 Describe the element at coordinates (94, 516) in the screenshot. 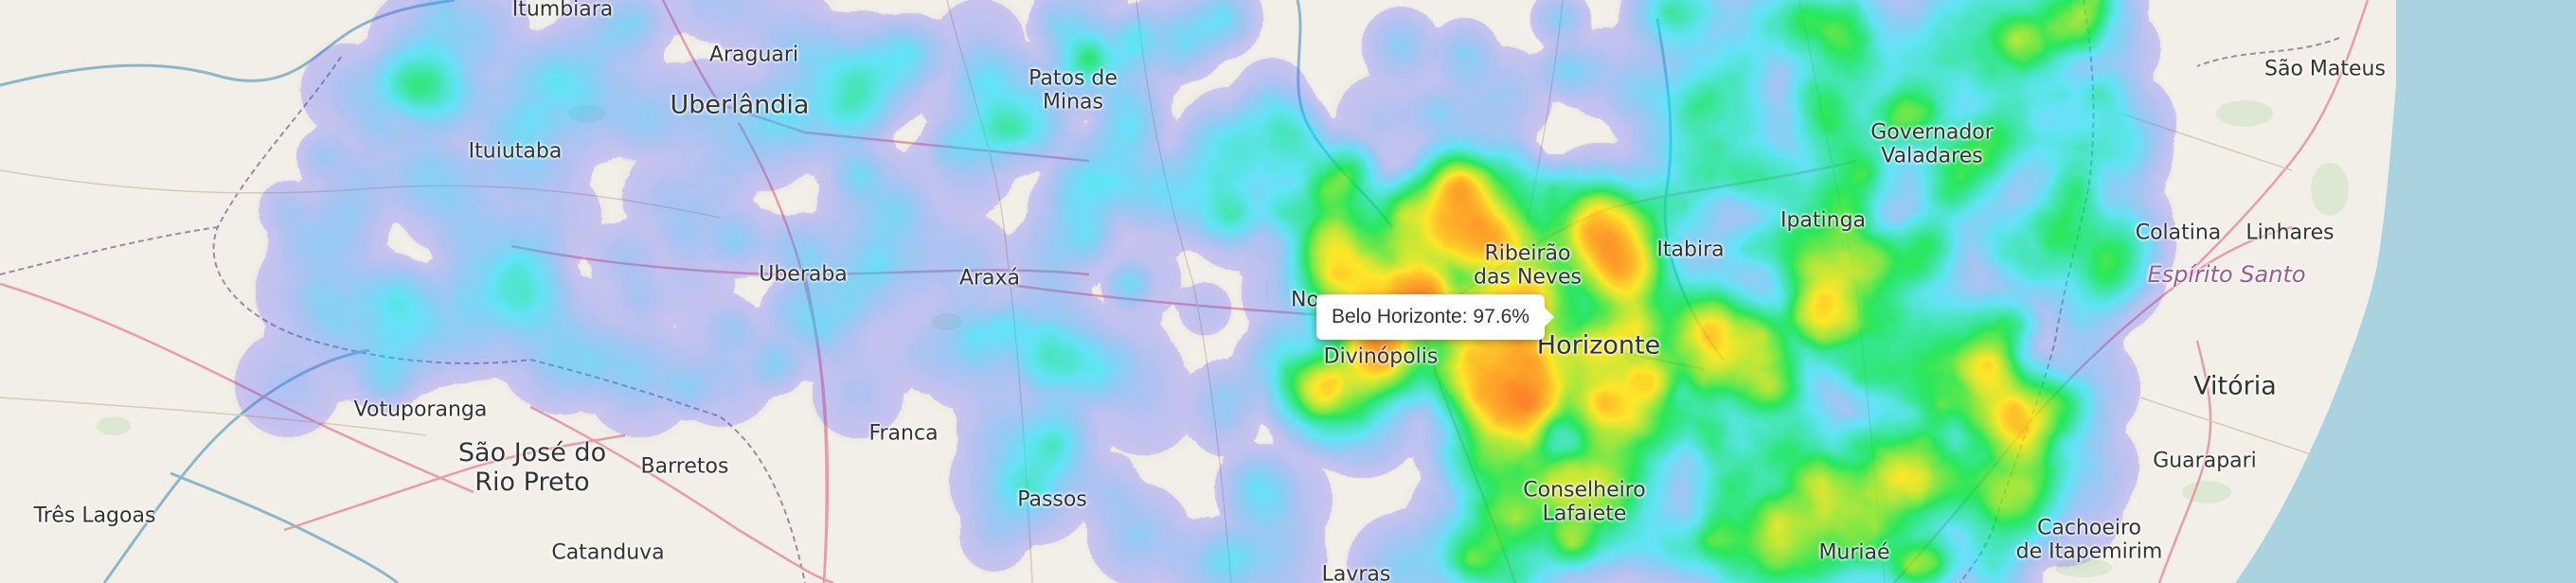

I see `city-label-tres-lagoas: Três Lagoas` at that location.